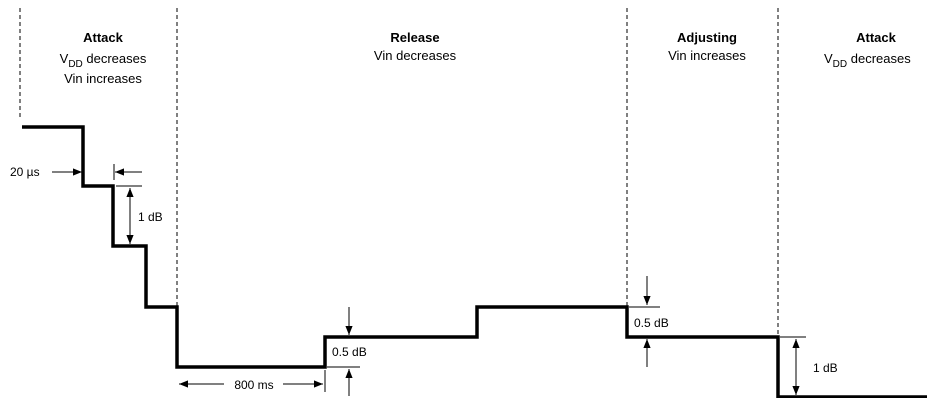 The image size is (927, 398). Describe the element at coordinates (415, 55) in the screenshot. I see `phase-line-vin: Vin decreases` at that location.